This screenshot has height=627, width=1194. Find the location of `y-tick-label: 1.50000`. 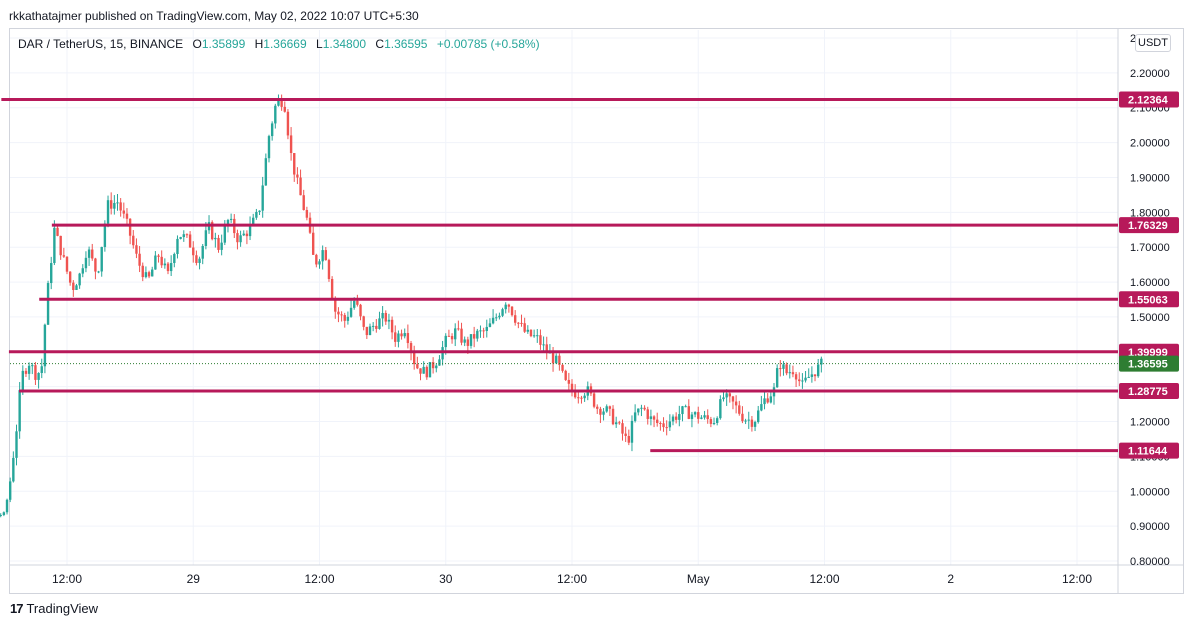

y-tick-label: 1.50000 is located at coordinates (1150, 318).